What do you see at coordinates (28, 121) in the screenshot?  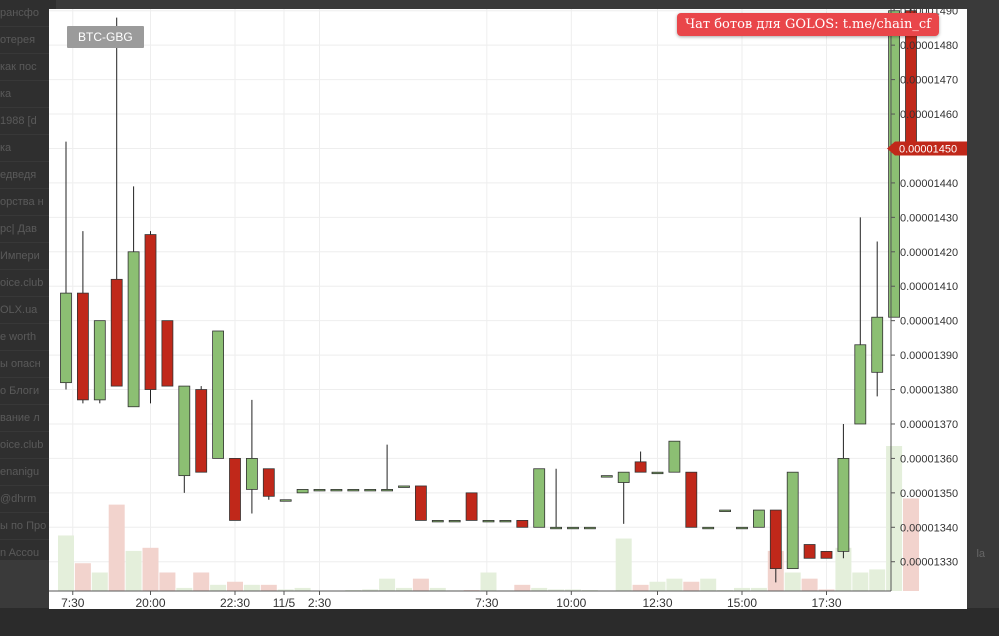 I see `background-sidebar-item: 1988 [d` at bounding box center [28, 121].